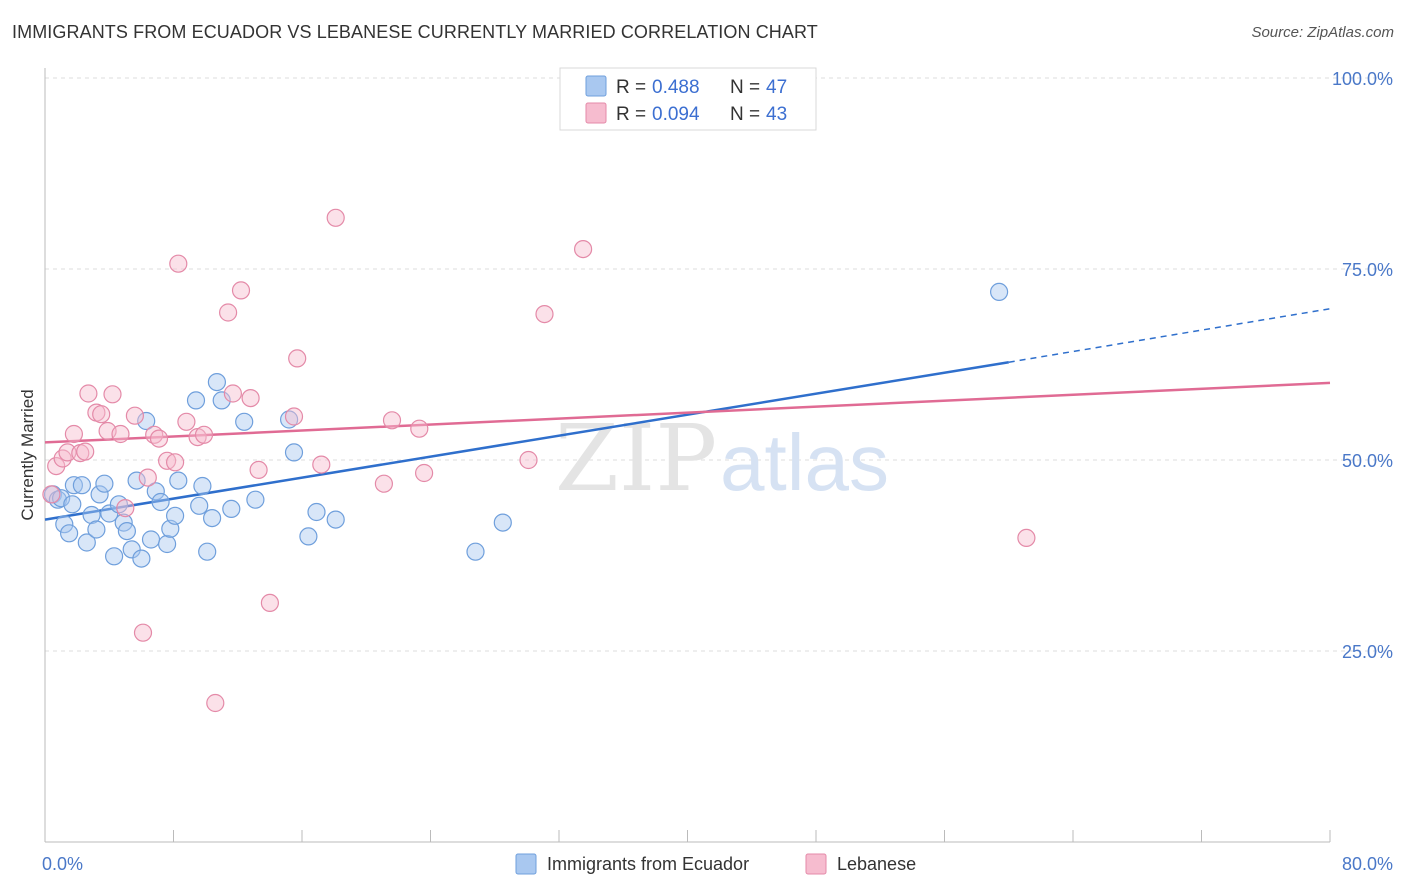  I want to click on legend-r-value-1: 0.488, so click(676, 87).